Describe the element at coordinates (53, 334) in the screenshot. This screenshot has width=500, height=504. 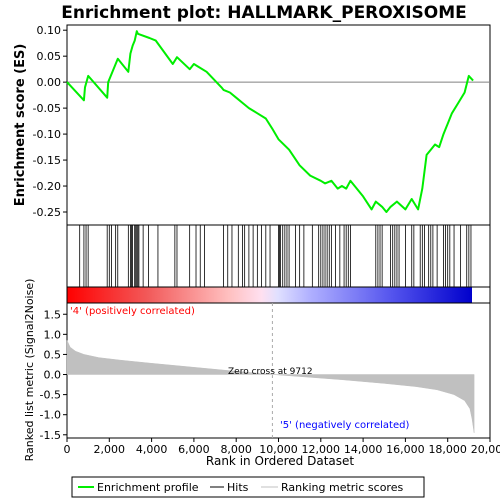
I see `metric-y-tick-label: 1.0` at that location.